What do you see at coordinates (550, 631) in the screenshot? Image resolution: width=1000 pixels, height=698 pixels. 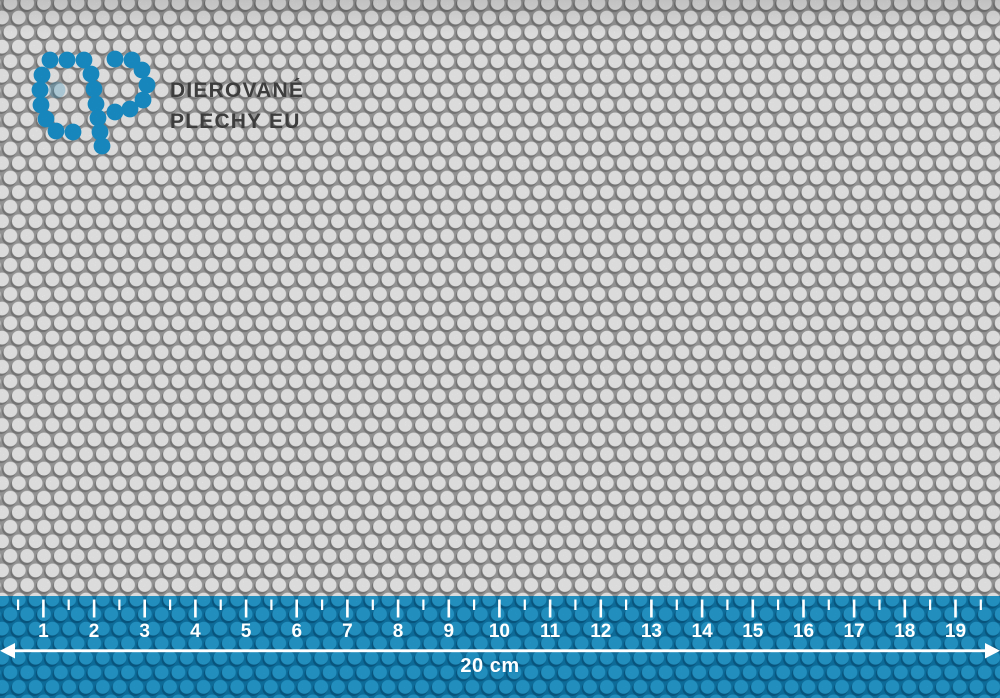 I see `ruler-number: 11` at bounding box center [550, 631].